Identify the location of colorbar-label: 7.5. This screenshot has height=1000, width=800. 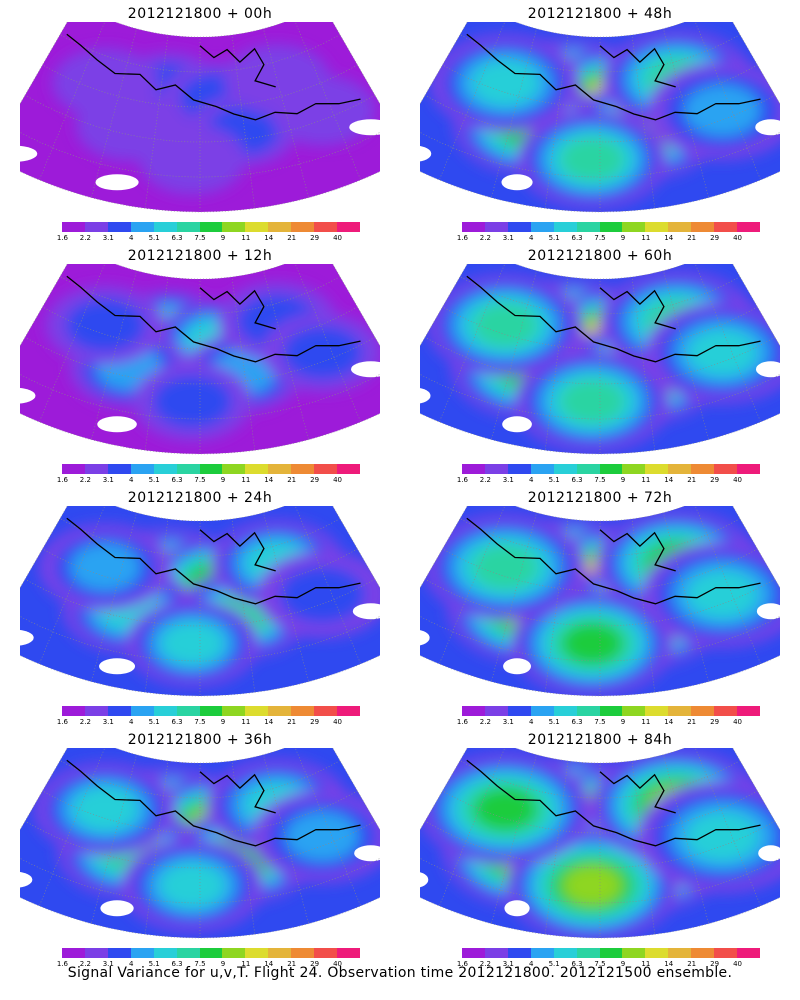
(200, 964).